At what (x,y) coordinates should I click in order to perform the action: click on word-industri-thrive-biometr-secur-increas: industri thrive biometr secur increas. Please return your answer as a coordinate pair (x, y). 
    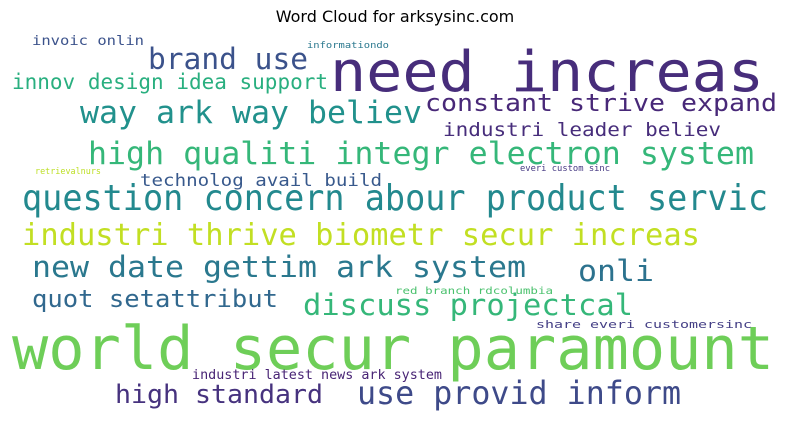
    Looking at the image, I should click on (361, 235).